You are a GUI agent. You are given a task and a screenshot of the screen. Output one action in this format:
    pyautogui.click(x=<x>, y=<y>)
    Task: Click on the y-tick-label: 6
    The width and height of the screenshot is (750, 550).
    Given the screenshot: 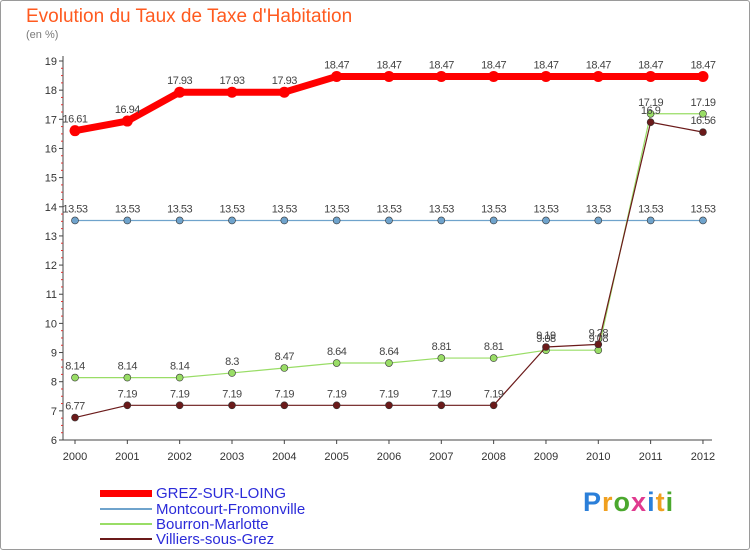 What is the action you would take?
    pyautogui.click(x=54, y=441)
    